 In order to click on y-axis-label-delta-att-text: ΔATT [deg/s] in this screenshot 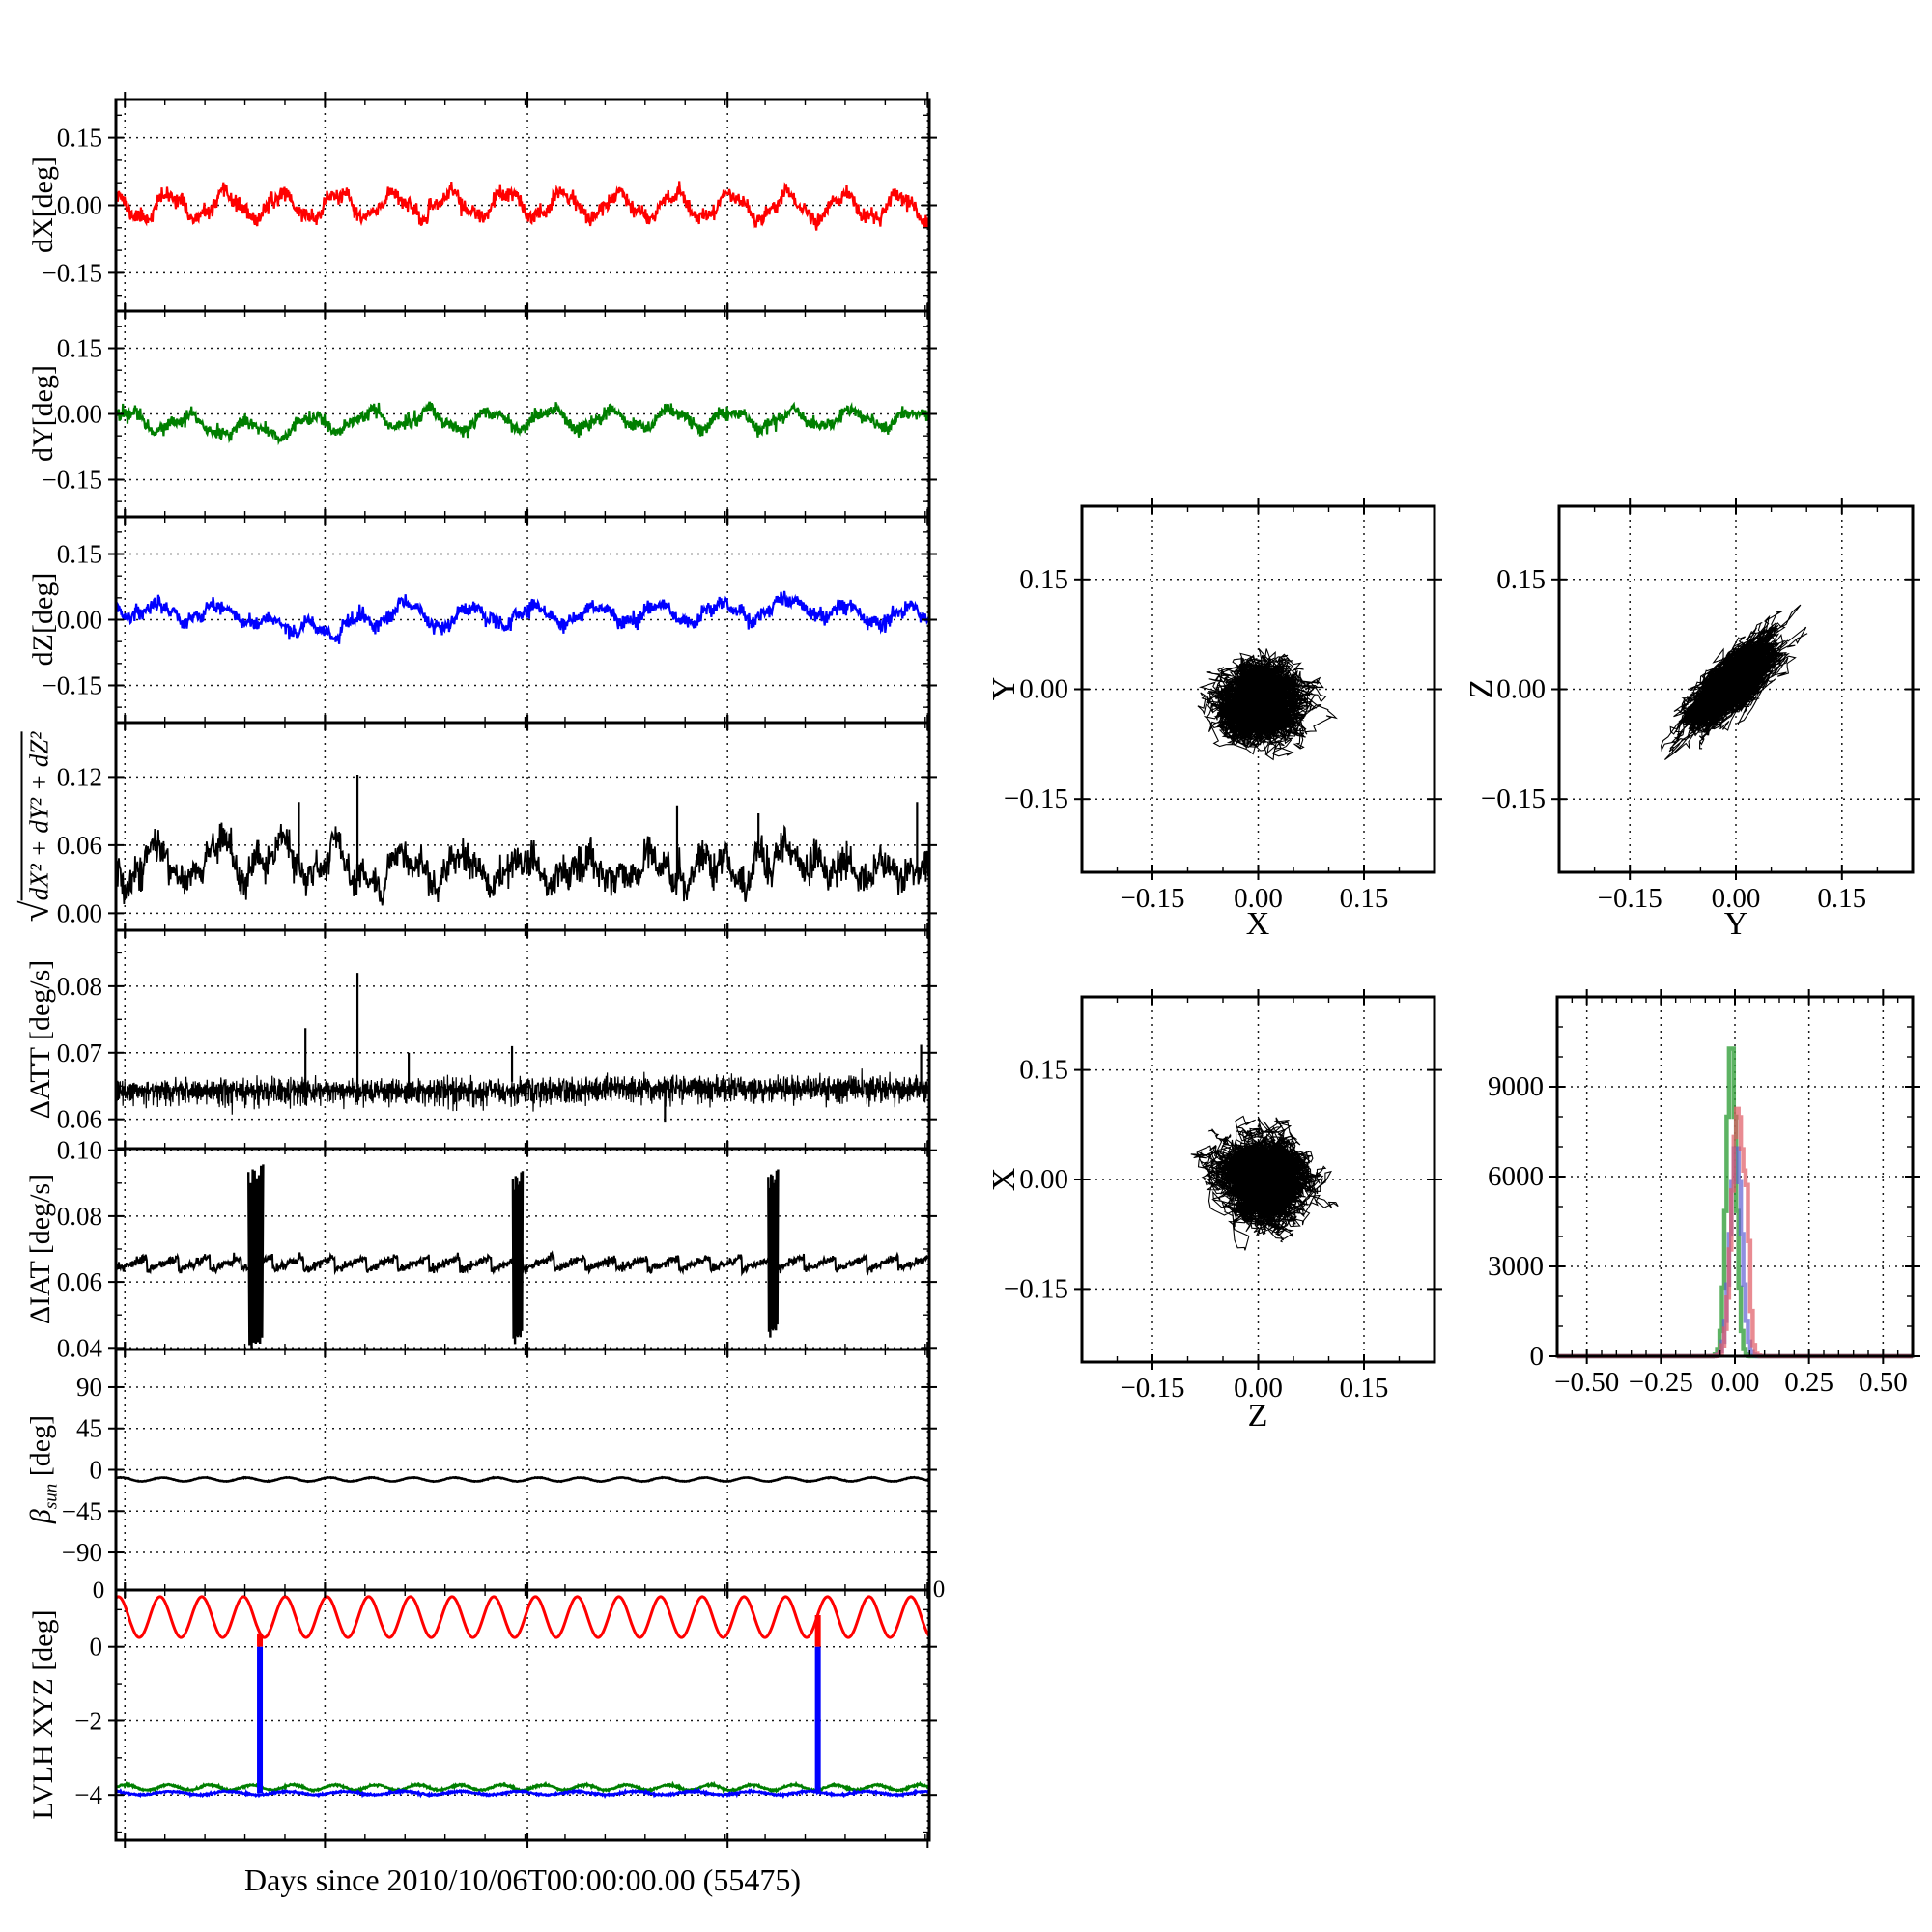, I will do `click(40, 1039)`.